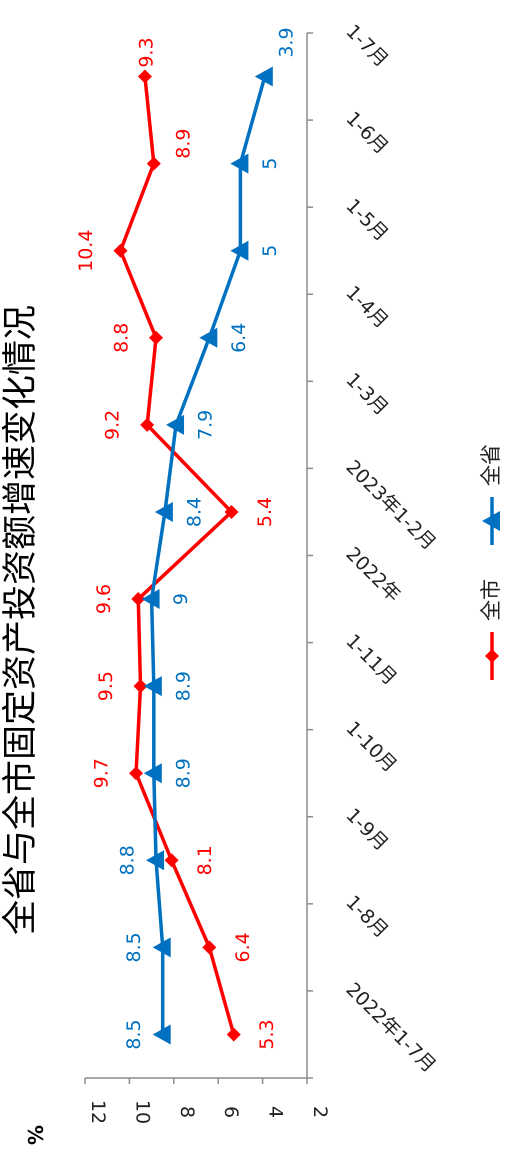 The width and height of the screenshot is (519, 1156). What do you see at coordinates (370, 659) in the screenshot?
I see `category-label: 1-11月` at bounding box center [370, 659].